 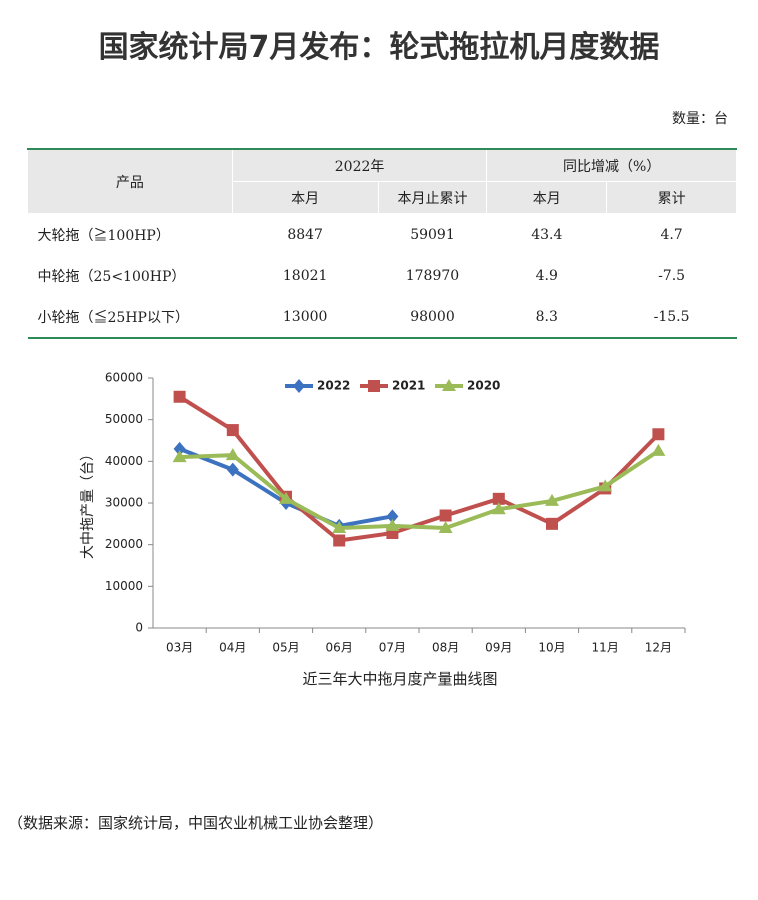 I want to click on header-cell: 同比增减（%）, so click(x=611, y=165).